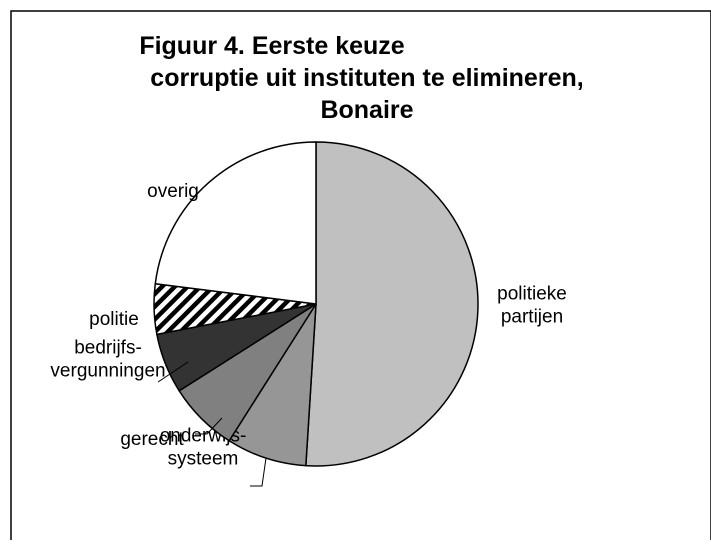 This screenshot has width=711, height=545. What do you see at coordinates (114, 319) in the screenshot?
I see `slice-label: politie` at bounding box center [114, 319].